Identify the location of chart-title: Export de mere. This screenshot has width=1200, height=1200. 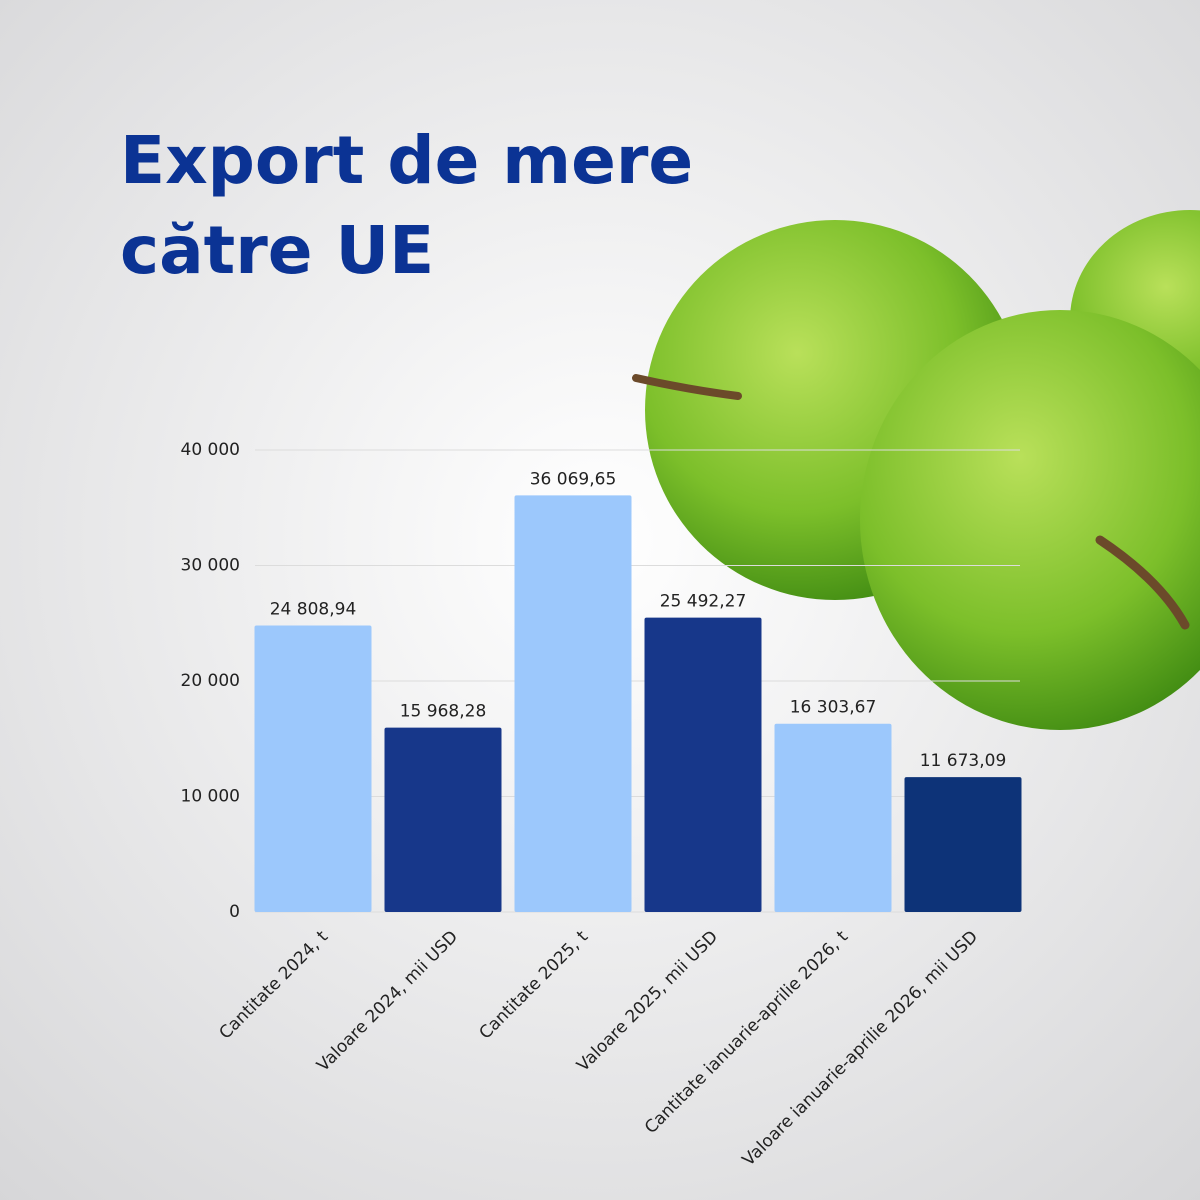
(406, 160).